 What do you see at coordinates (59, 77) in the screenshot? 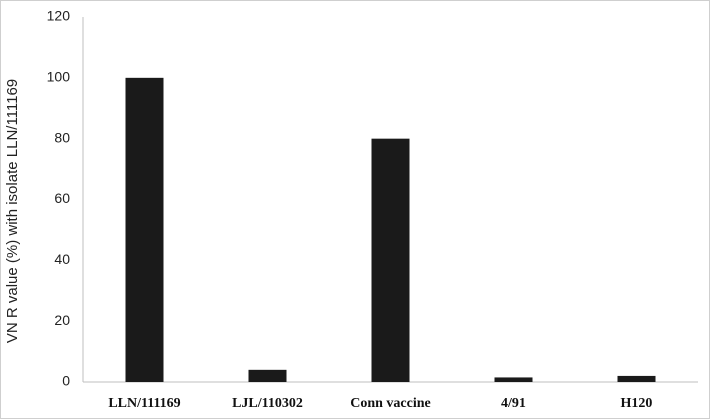
I see `y-tick-label: 100` at bounding box center [59, 77].